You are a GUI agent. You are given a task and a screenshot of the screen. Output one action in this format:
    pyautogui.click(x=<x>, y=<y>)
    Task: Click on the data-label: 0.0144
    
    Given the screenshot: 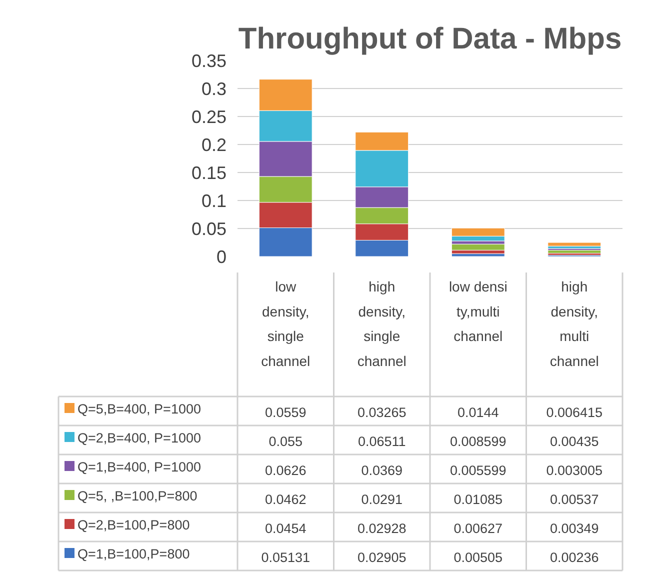 What is the action you would take?
    pyautogui.click(x=478, y=412)
    